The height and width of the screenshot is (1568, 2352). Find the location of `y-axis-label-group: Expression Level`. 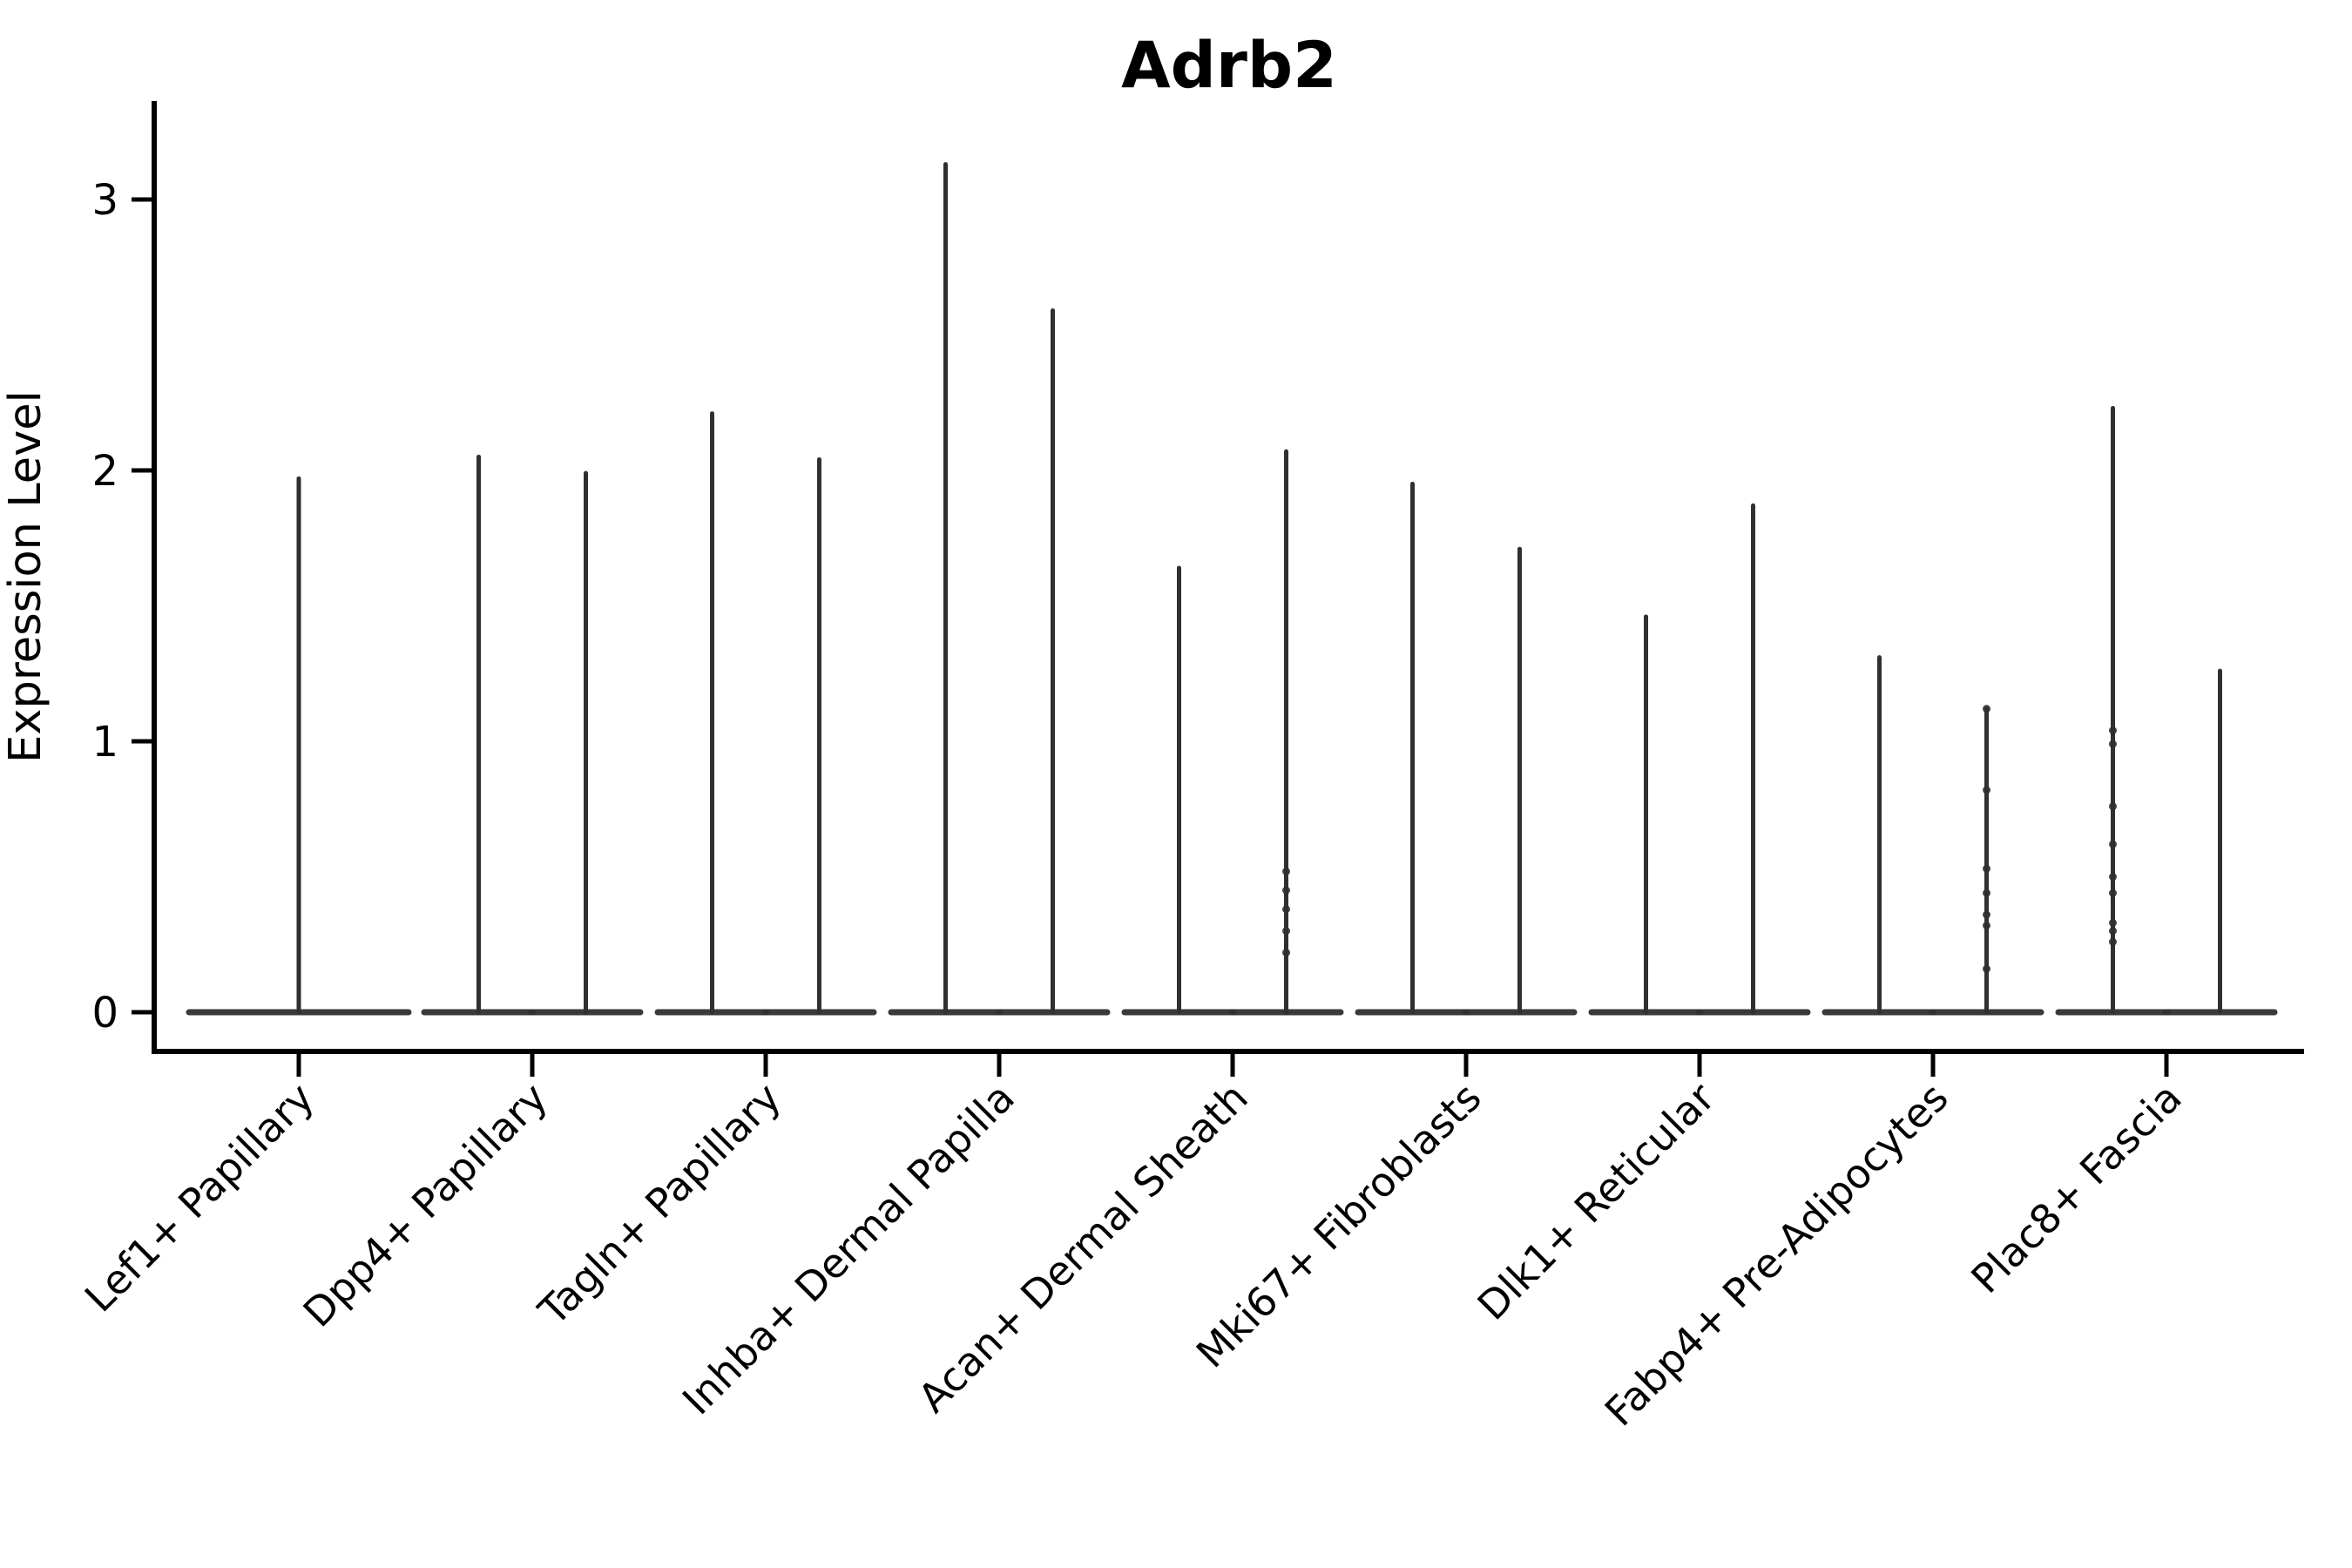

y-axis-label-group: Expression Level is located at coordinates (25, 576).